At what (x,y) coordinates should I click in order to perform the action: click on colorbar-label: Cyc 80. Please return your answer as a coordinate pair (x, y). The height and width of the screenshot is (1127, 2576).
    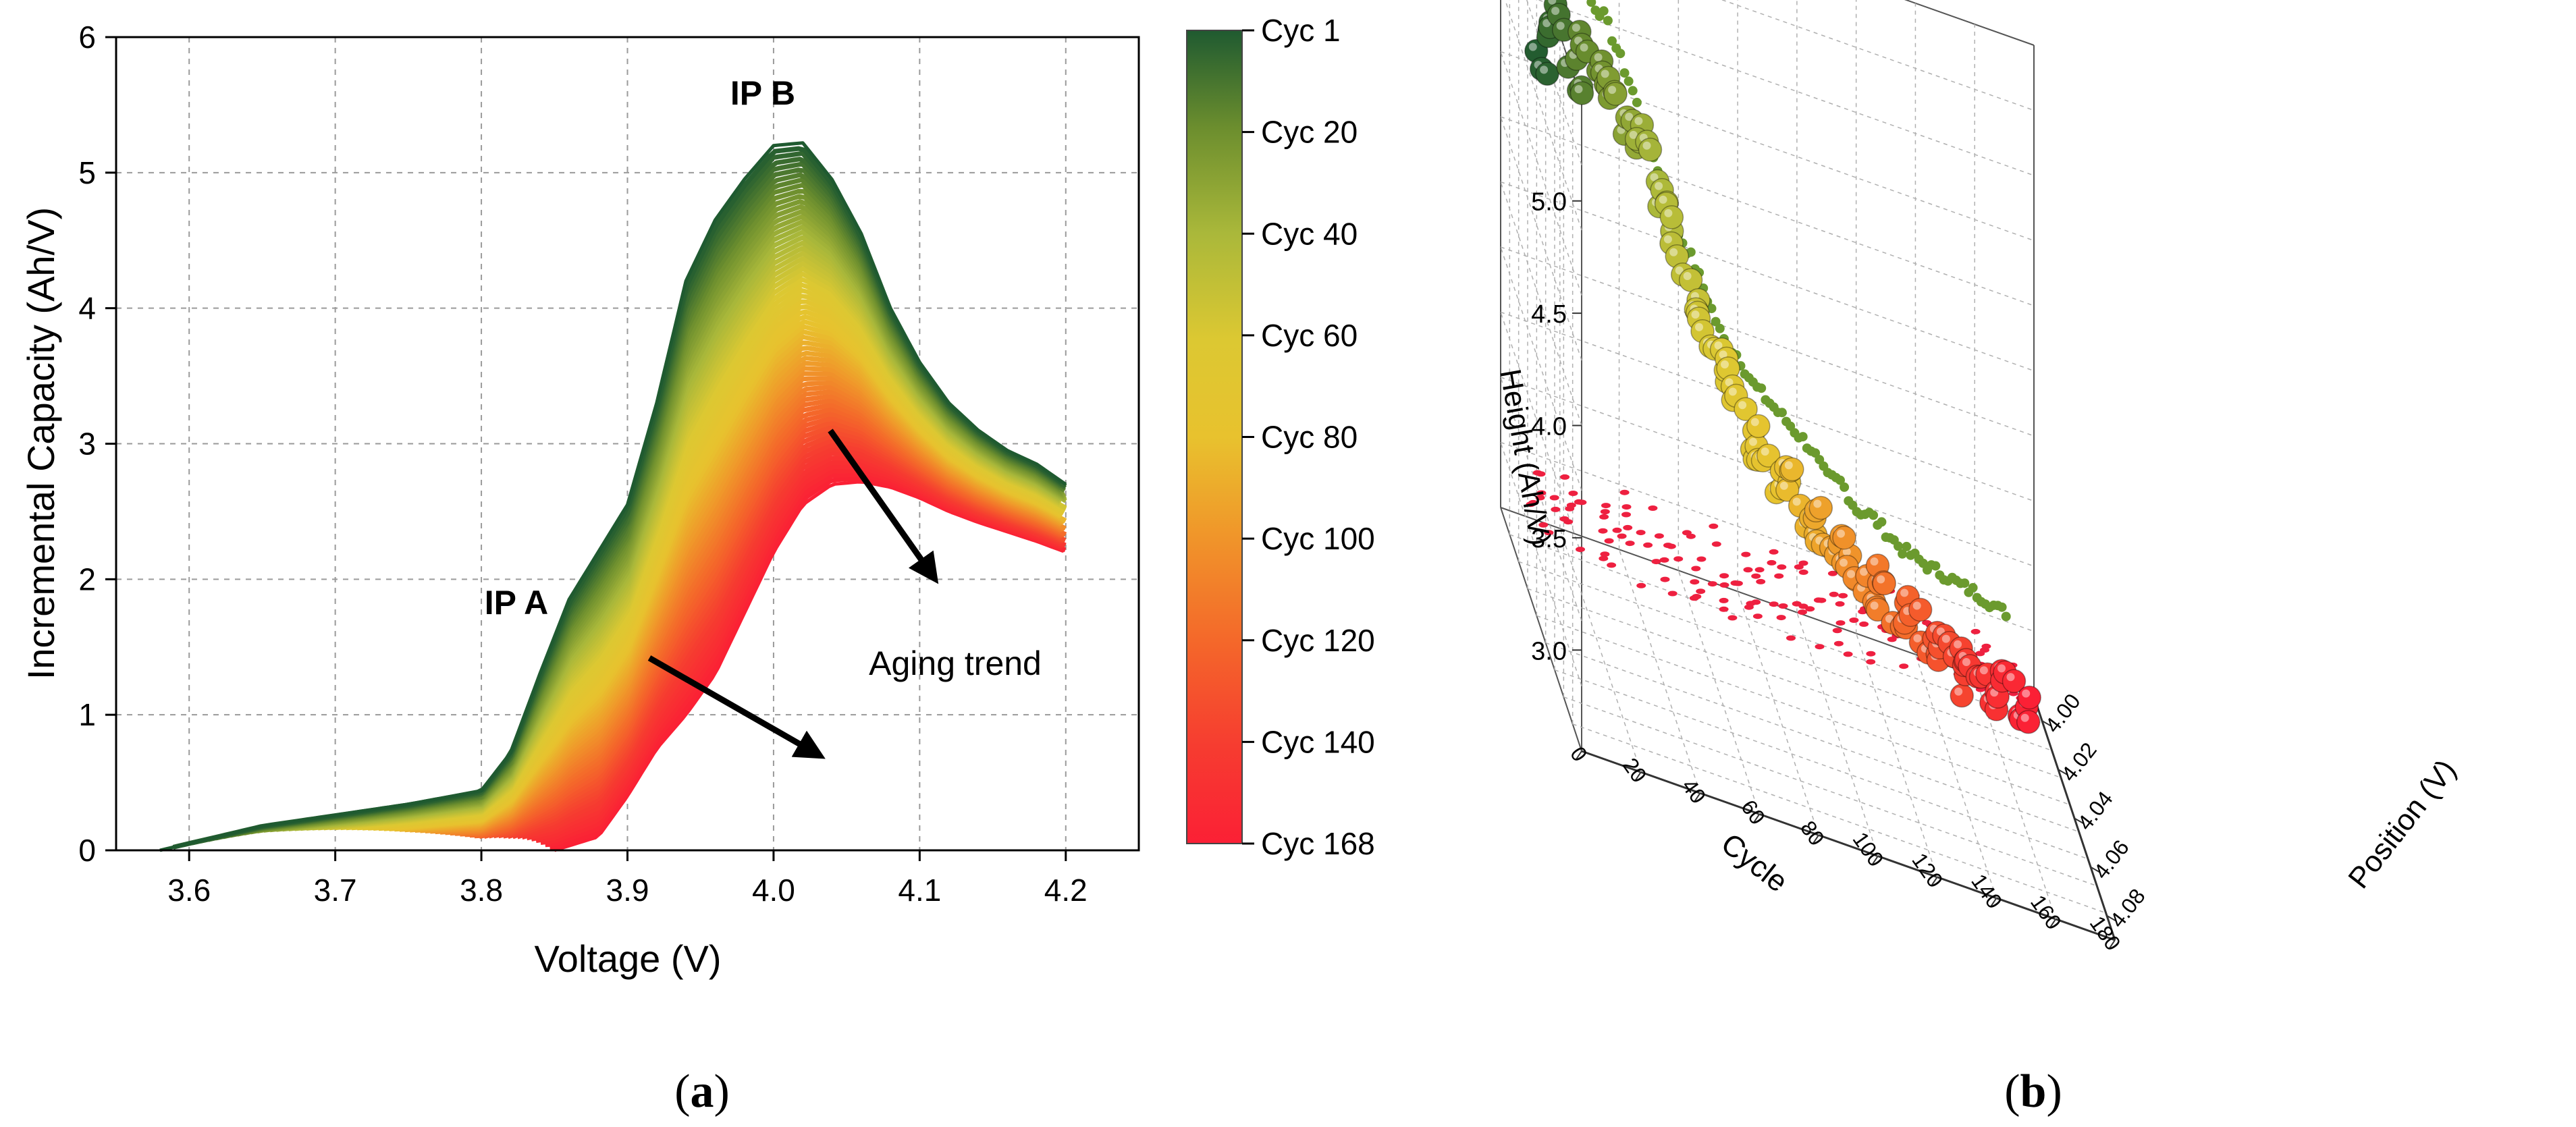
    Looking at the image, I should click on (1309, 437).